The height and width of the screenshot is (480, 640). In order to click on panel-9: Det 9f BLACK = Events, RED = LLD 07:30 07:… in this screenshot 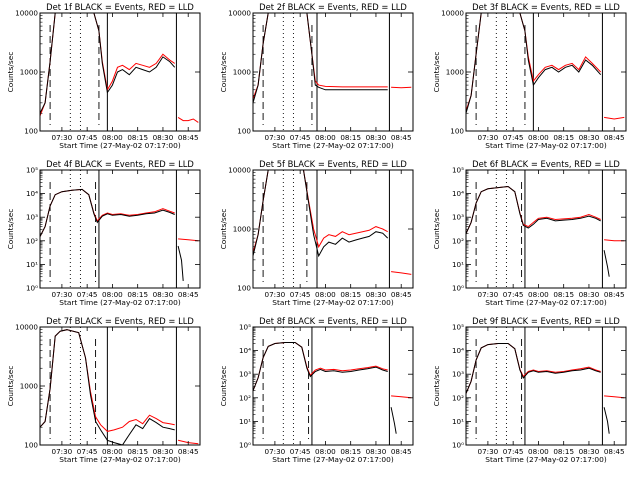, I will do `click(529, 390)`.